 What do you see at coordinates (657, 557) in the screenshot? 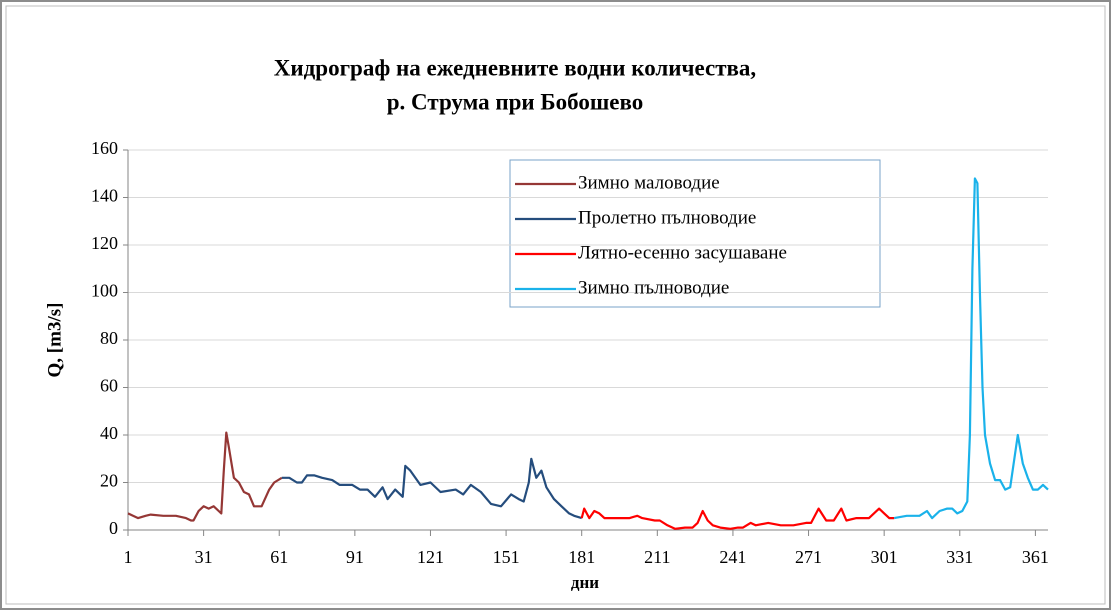
I see `x-tick-label: 211` at bounding box center [657, 557].